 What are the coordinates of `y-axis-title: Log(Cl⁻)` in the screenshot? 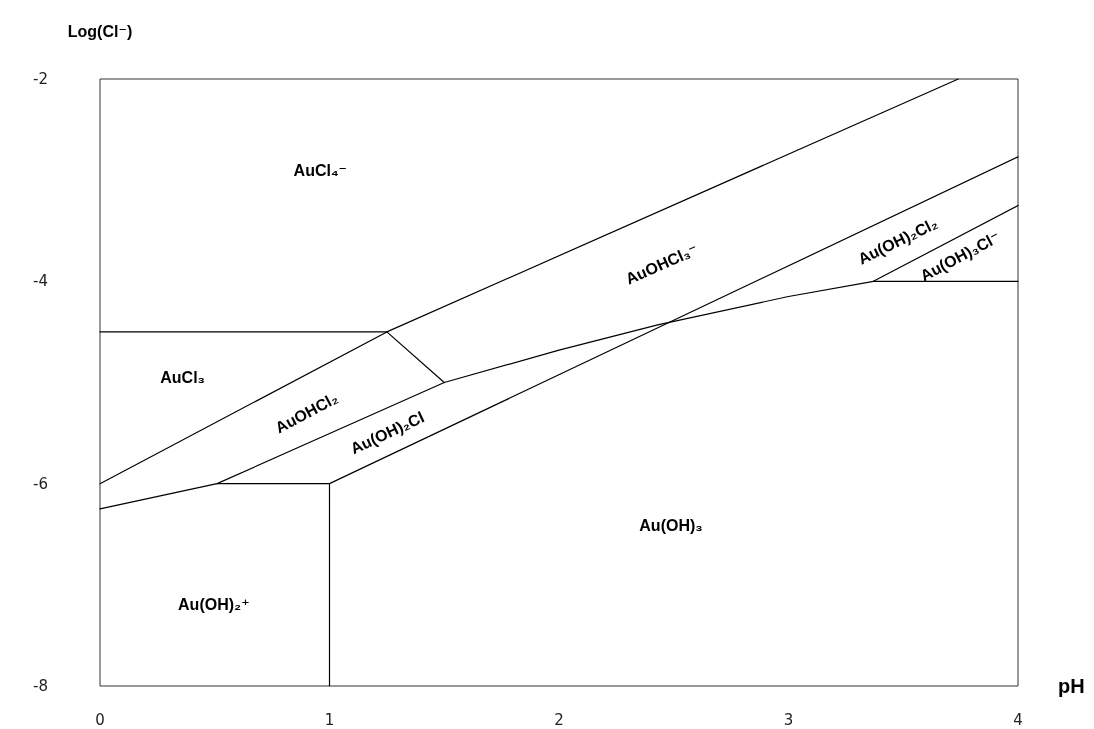 It's located at (100, 31).